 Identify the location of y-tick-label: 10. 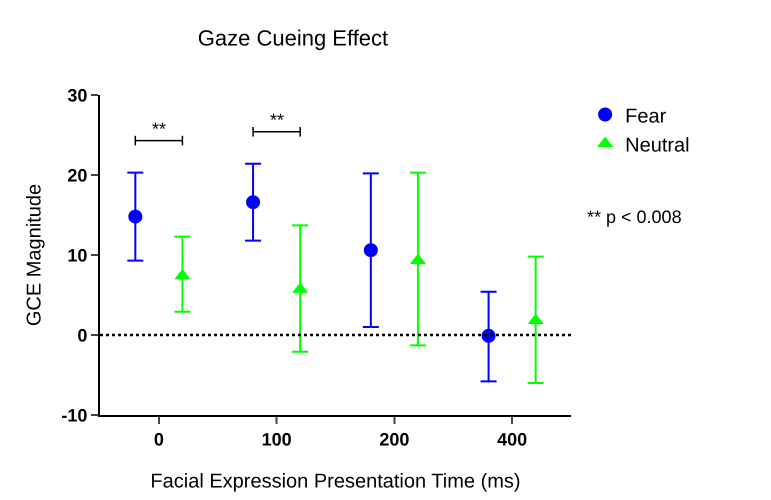
(77, 255).